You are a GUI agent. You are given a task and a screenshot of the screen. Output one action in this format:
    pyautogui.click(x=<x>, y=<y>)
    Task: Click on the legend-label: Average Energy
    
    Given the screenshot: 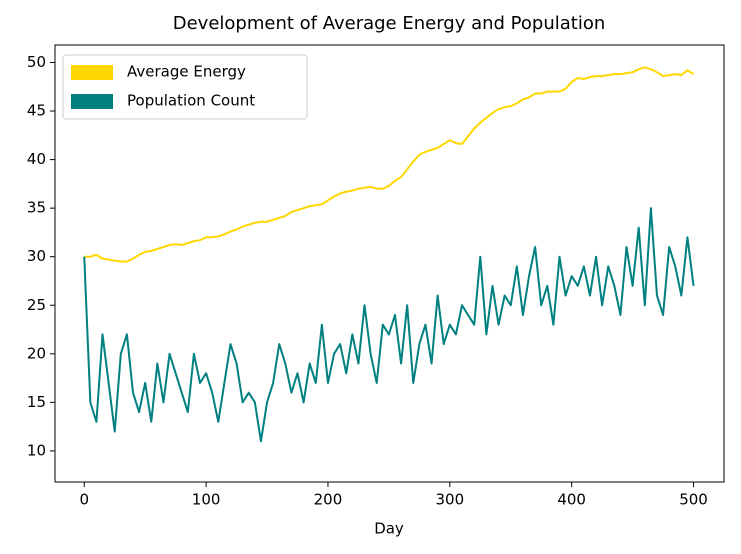 What is the action you would take?
    pyautogui.click(x=186, y=72)
    